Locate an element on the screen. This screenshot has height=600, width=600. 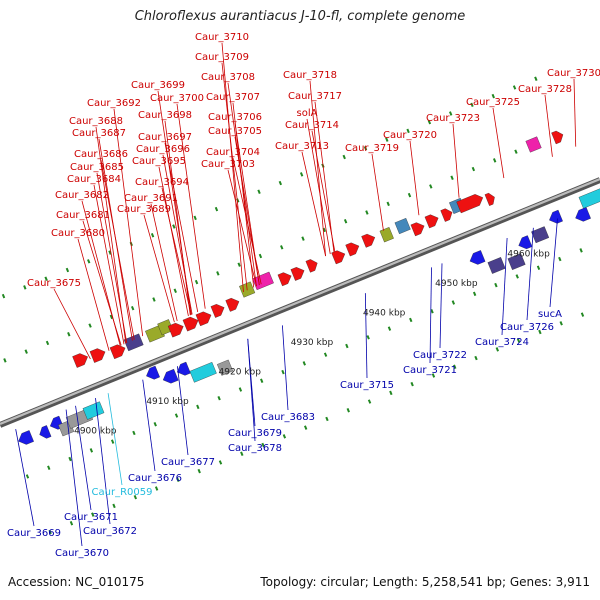
track-dot is located at coordinates (493, 96).